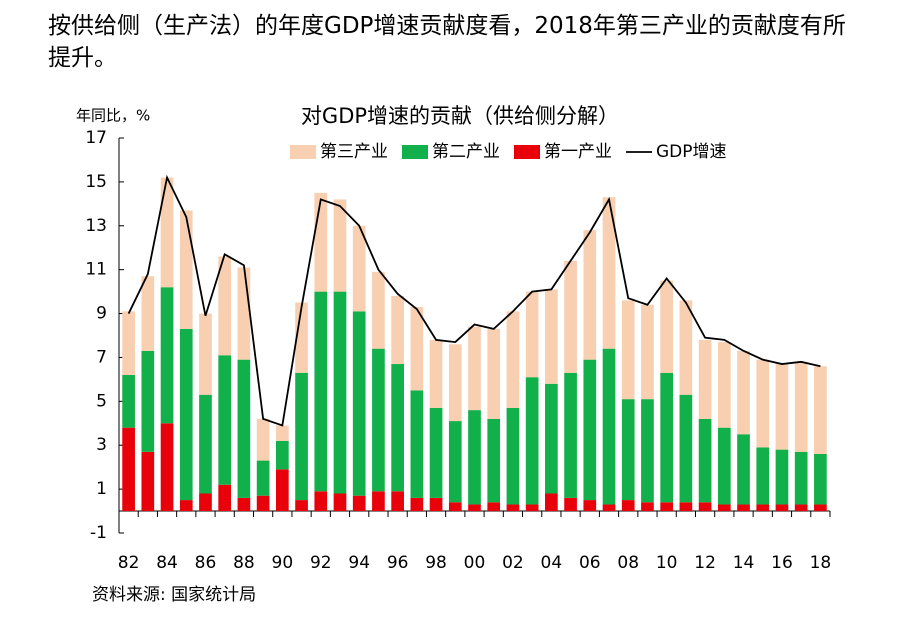 The image size is (911, 618). I want to click on y-tick-label: 3, so click(101, 445).